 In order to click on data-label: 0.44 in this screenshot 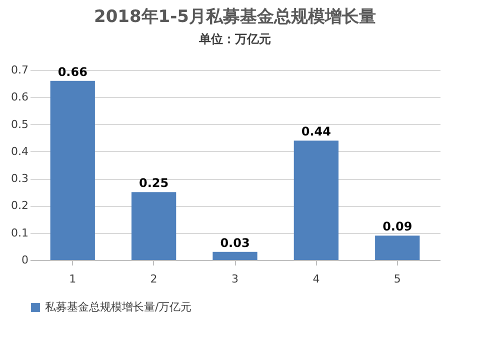, I will do `click(316, 131)`.